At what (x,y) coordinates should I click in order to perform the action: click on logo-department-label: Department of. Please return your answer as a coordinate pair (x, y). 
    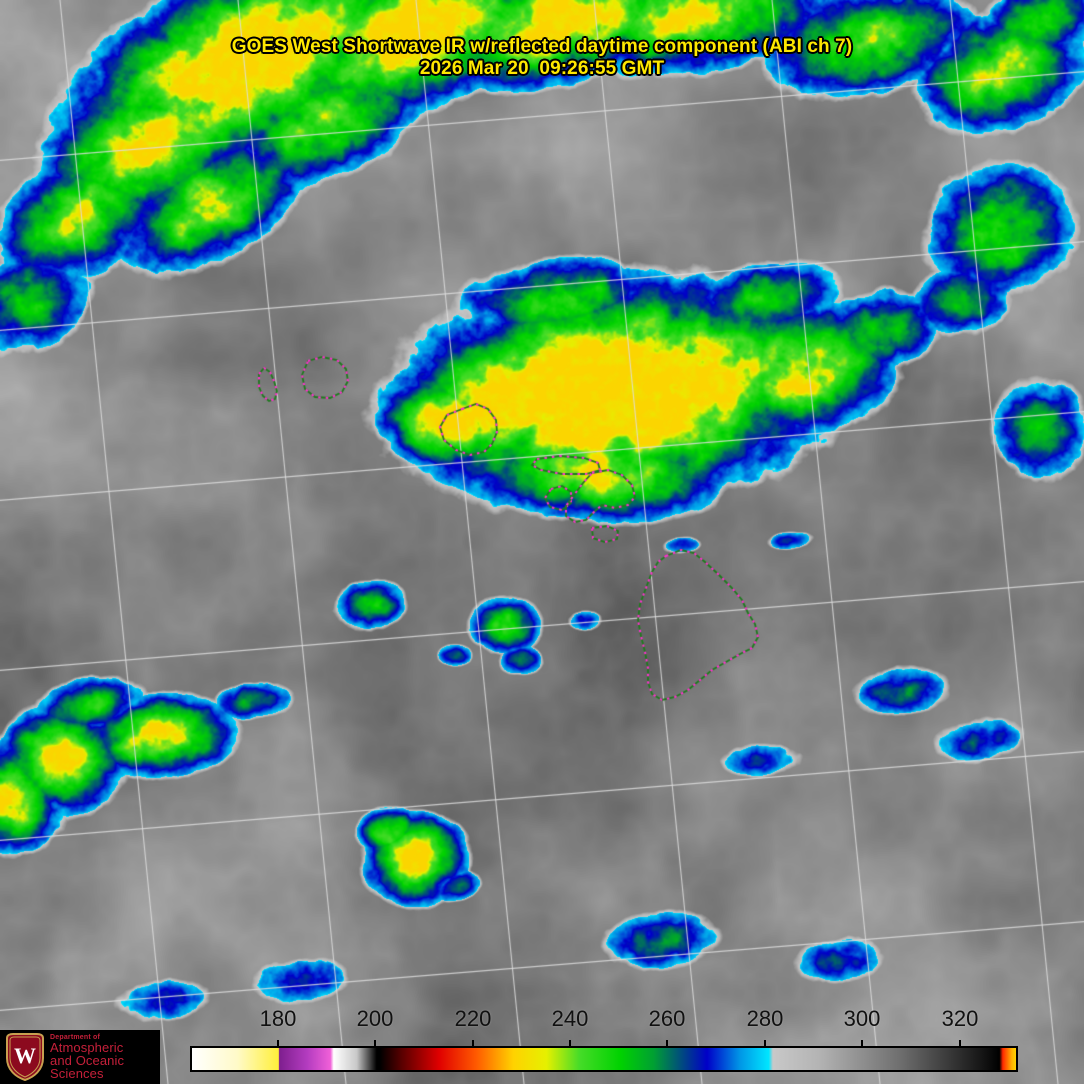
    Looking at the image, I should click on (75, 1037).